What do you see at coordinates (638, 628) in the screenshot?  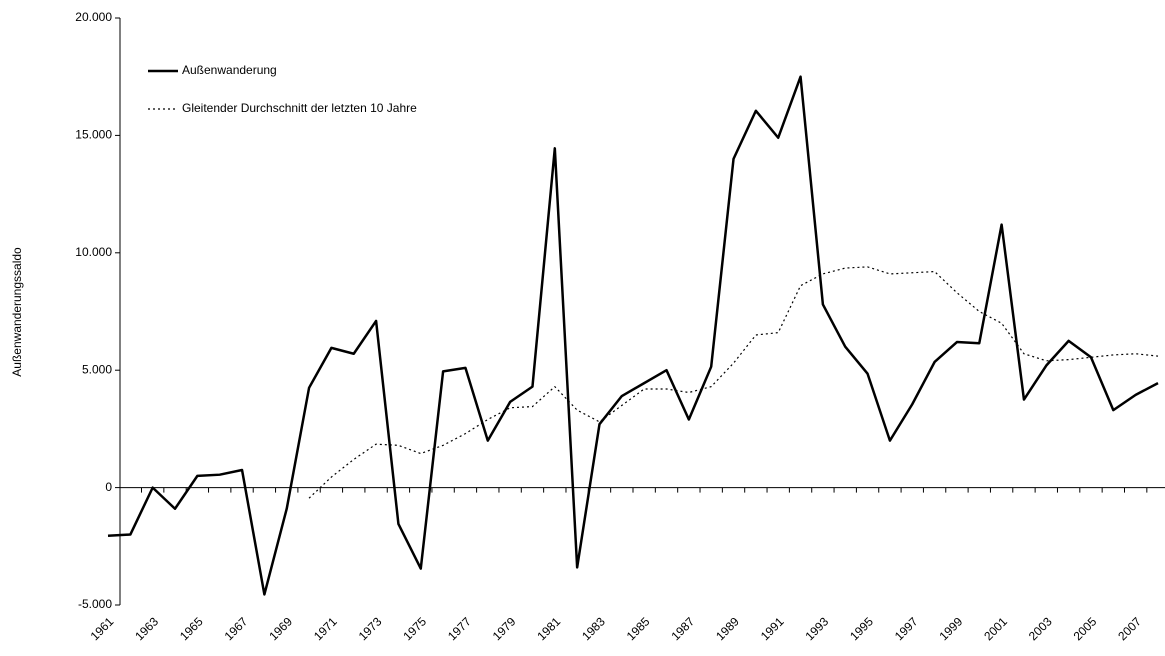 I see `x-tick-label: 1985` at bounding box center [638, 628].